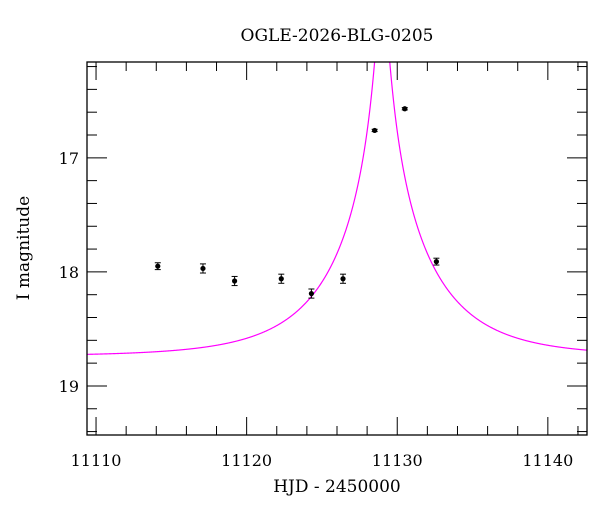  Describe the element at coordinates (96, 460) in the screenshot. I see `x-tick-label: 11110` at that location.